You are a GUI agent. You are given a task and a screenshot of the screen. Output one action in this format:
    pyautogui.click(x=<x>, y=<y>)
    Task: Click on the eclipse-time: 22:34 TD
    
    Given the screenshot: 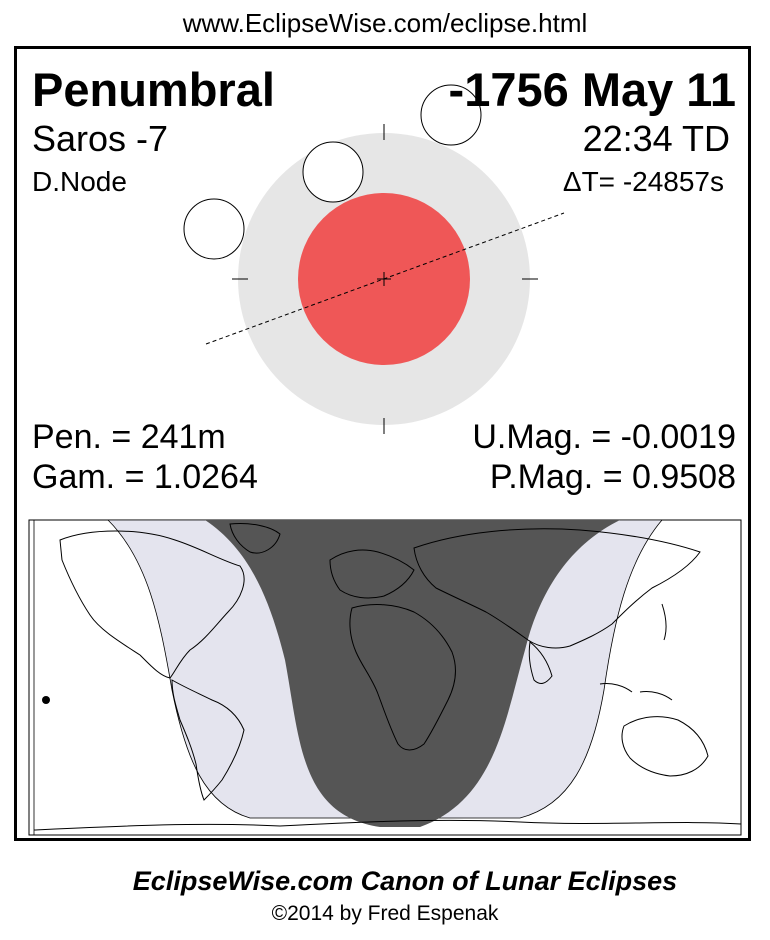 What is the action you would take?
    pyautogui.click(x=656, y=138)
    